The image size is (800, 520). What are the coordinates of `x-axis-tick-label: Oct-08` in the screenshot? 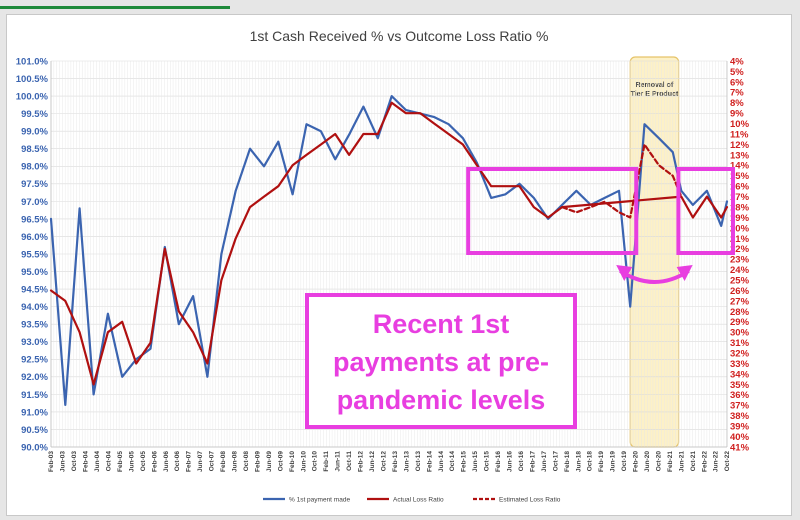 It's located at (246, 461).